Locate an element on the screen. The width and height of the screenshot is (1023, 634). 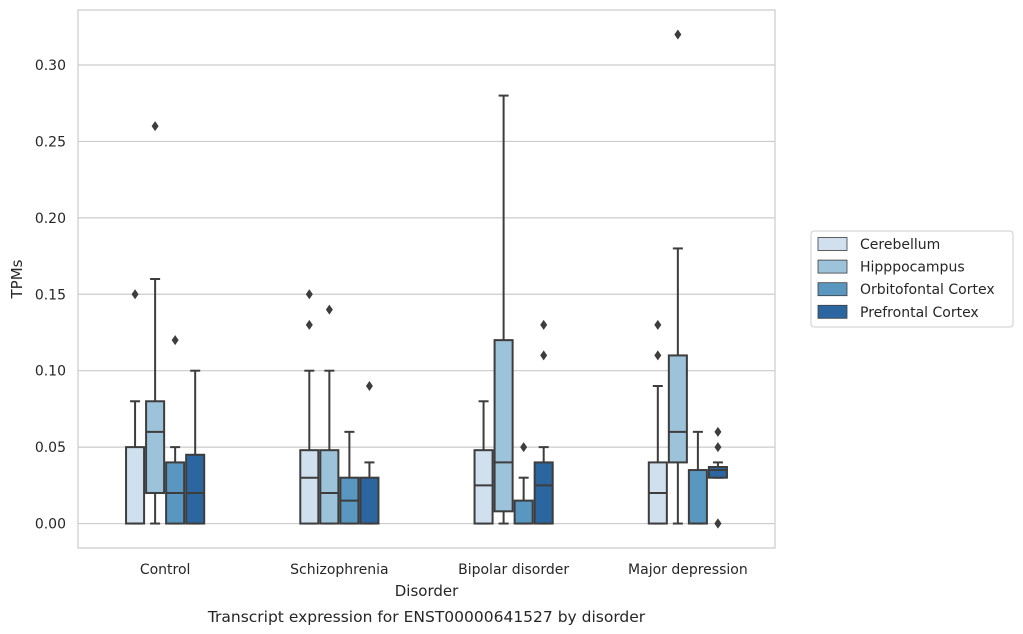
y-tick-label: 0.15 is located at coordinates (50, 295).